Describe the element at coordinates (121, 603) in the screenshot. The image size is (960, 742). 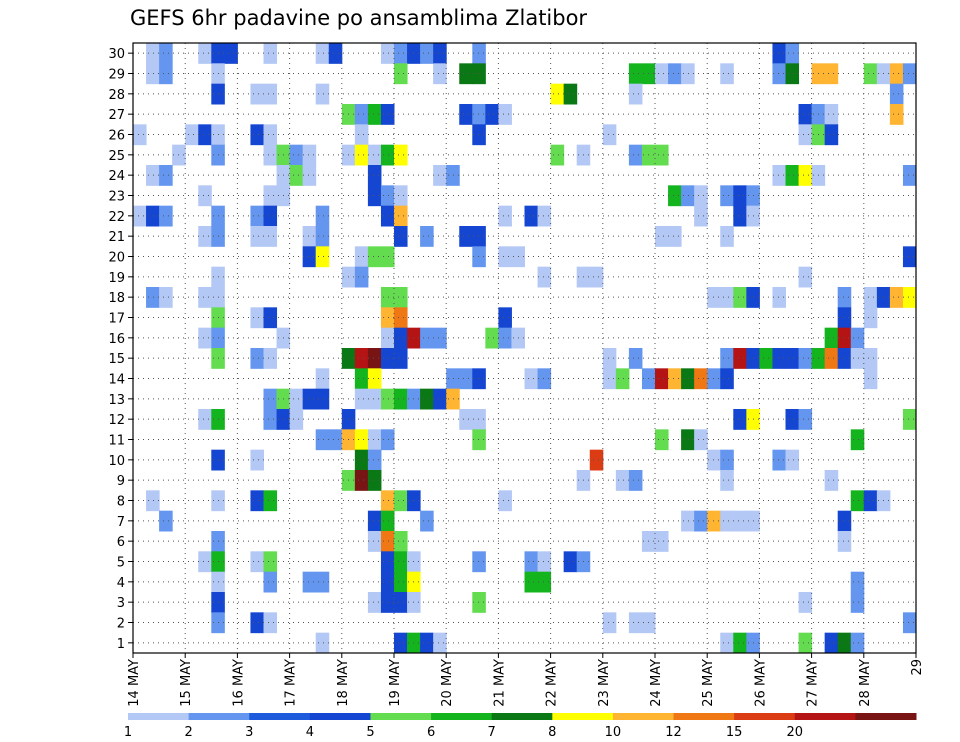
I see `y-tick-label: 3` at that location.